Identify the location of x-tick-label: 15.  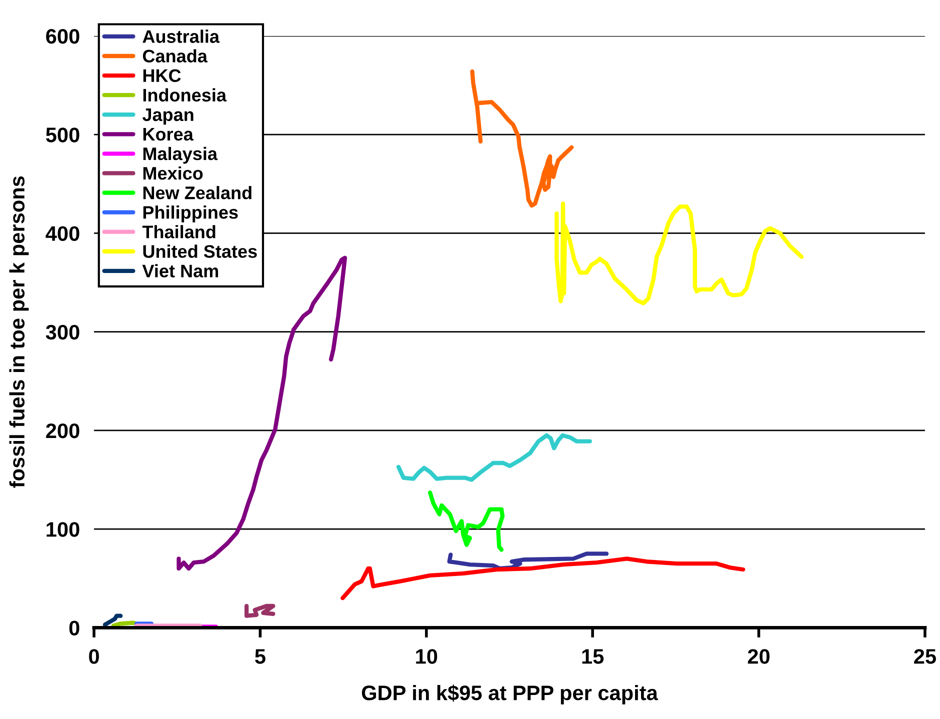
(593, 656).